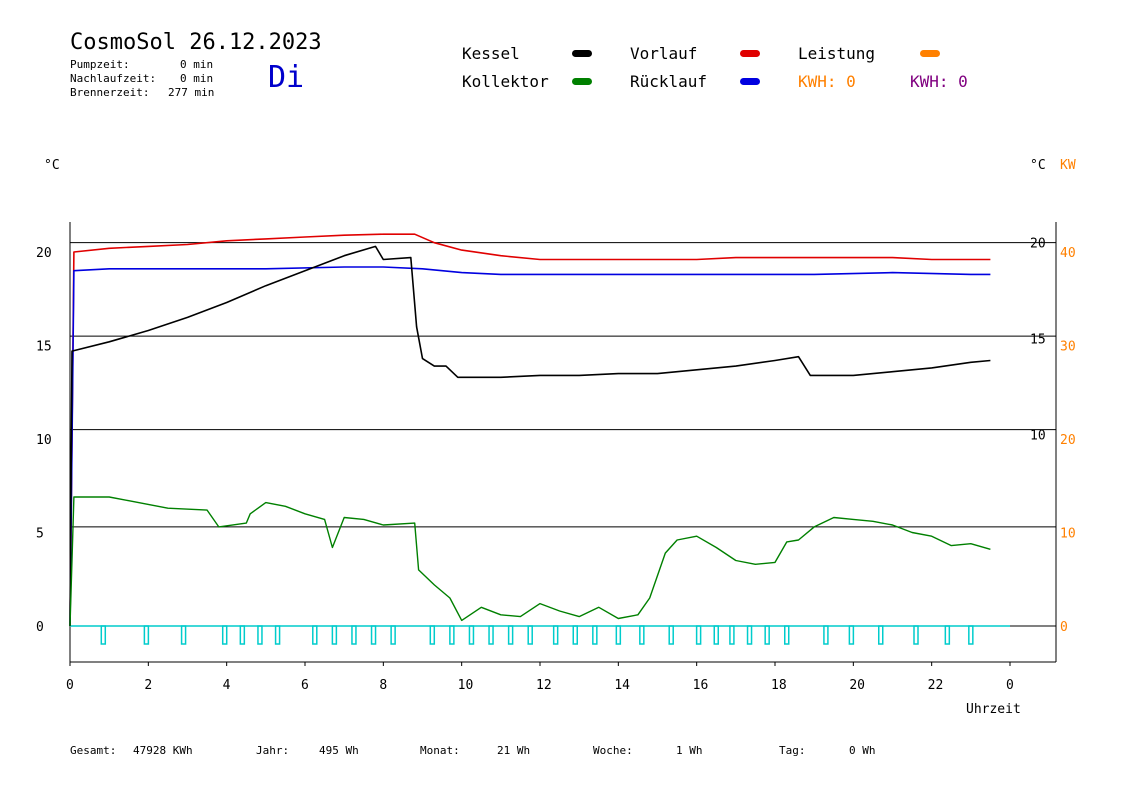  What do you see at coordinates (862, 750) in the screenshot?
I see `footer-tag-value: 0 Wh` at bounding box center [862, 750].